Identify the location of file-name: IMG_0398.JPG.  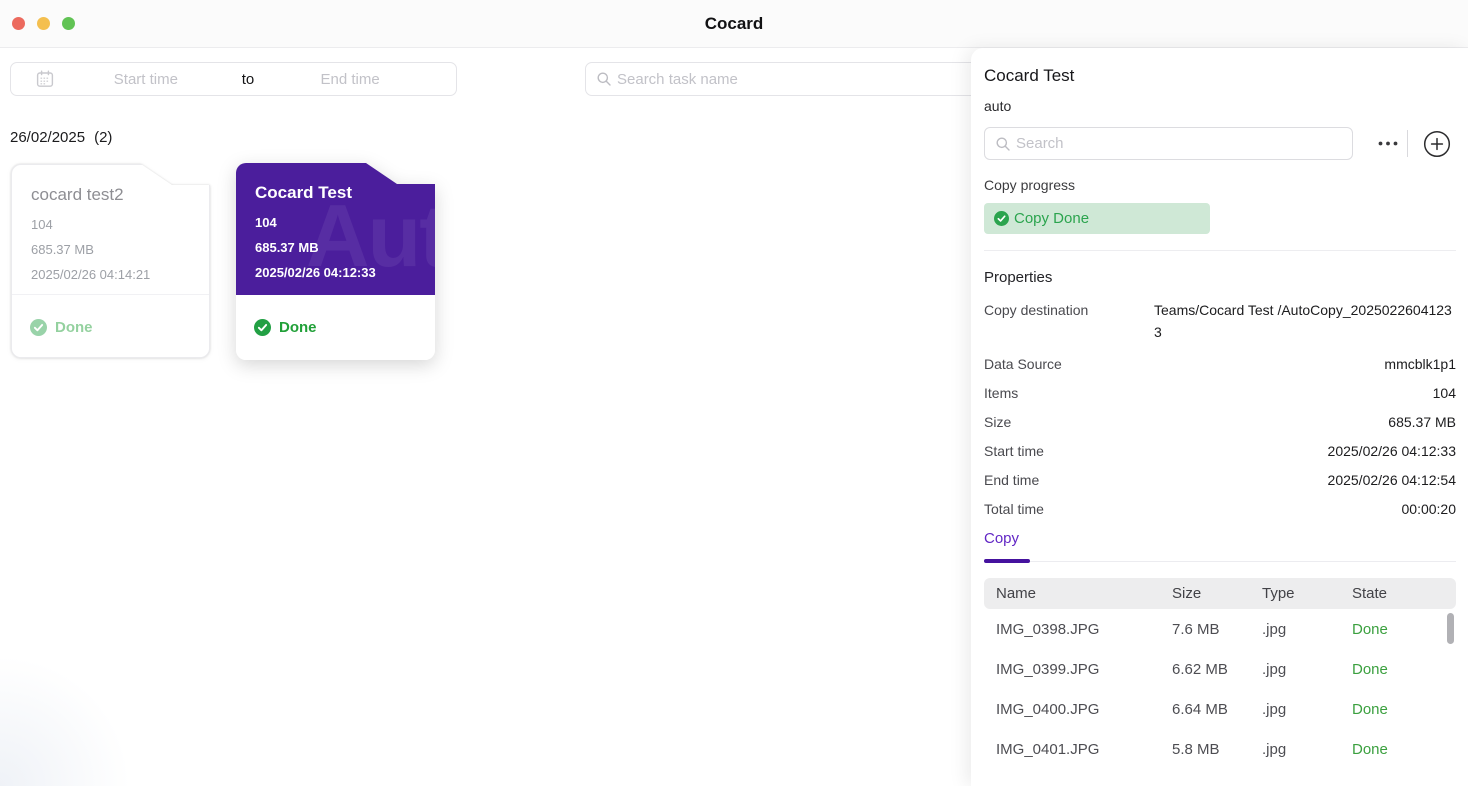
(1048, 629).